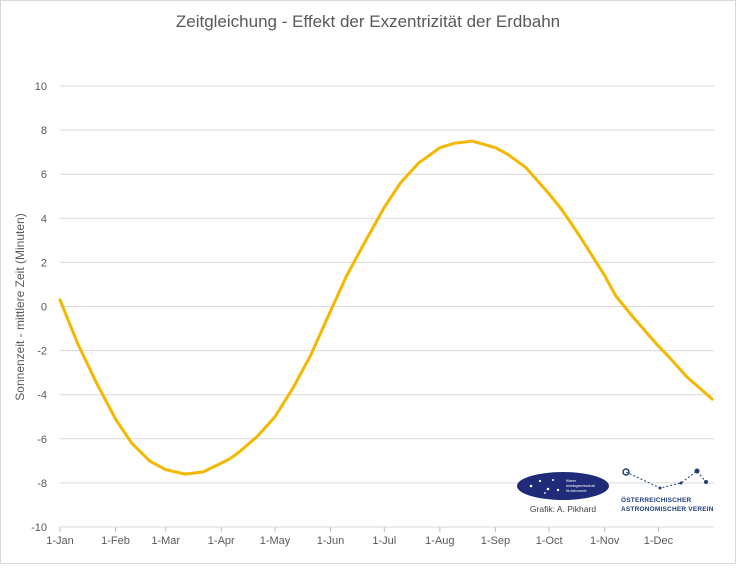 This screenshot has height=569, width=736. I want to click on x-tick-label: 1-Jul, so click(384, 541).